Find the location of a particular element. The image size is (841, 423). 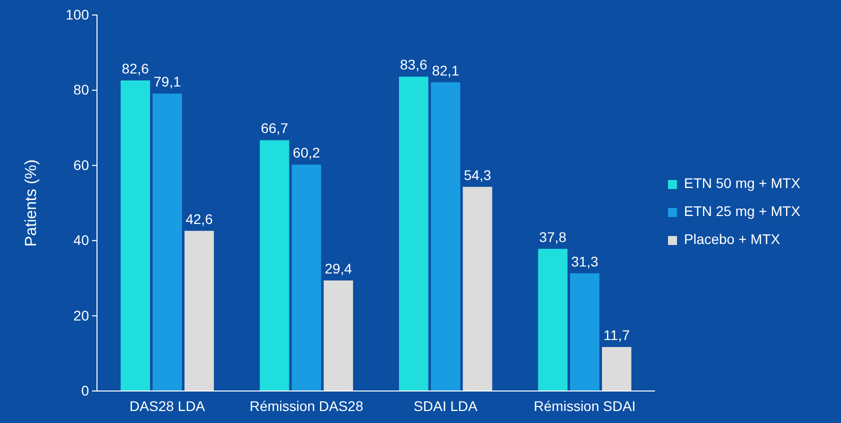

data-label: 42,6 is located at coordinates (200, 218).